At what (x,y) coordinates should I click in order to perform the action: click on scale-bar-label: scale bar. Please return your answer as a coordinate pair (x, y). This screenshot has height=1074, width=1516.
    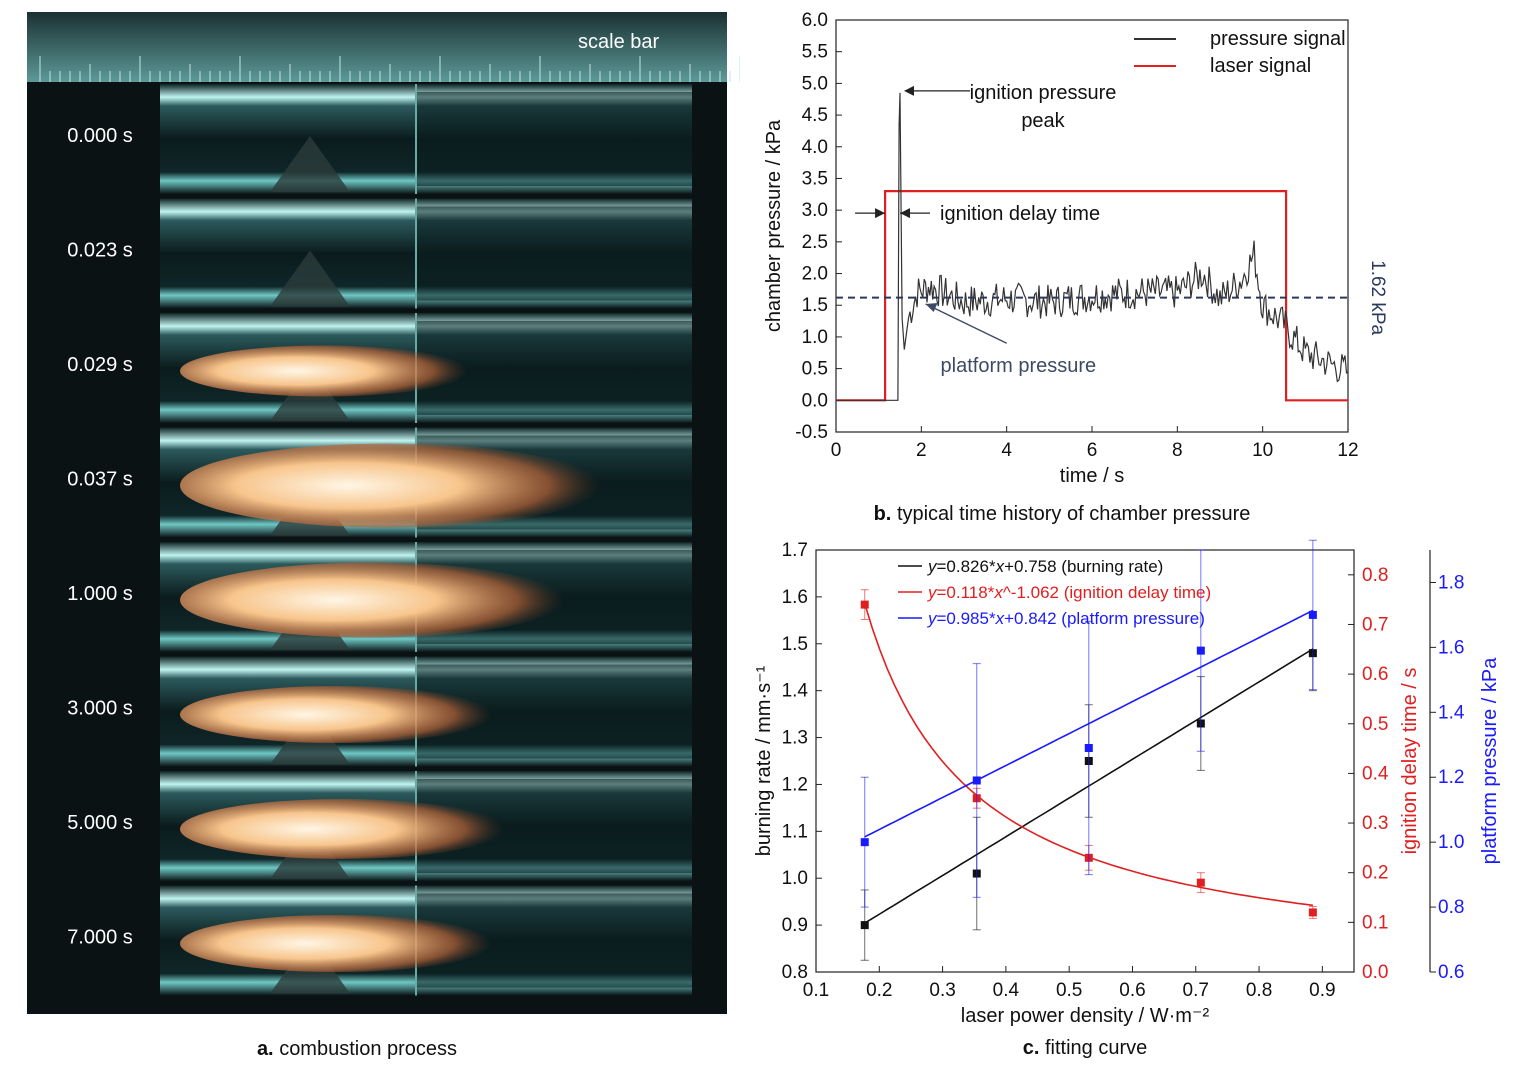
    Looking at the image, I should click on (618, 42).